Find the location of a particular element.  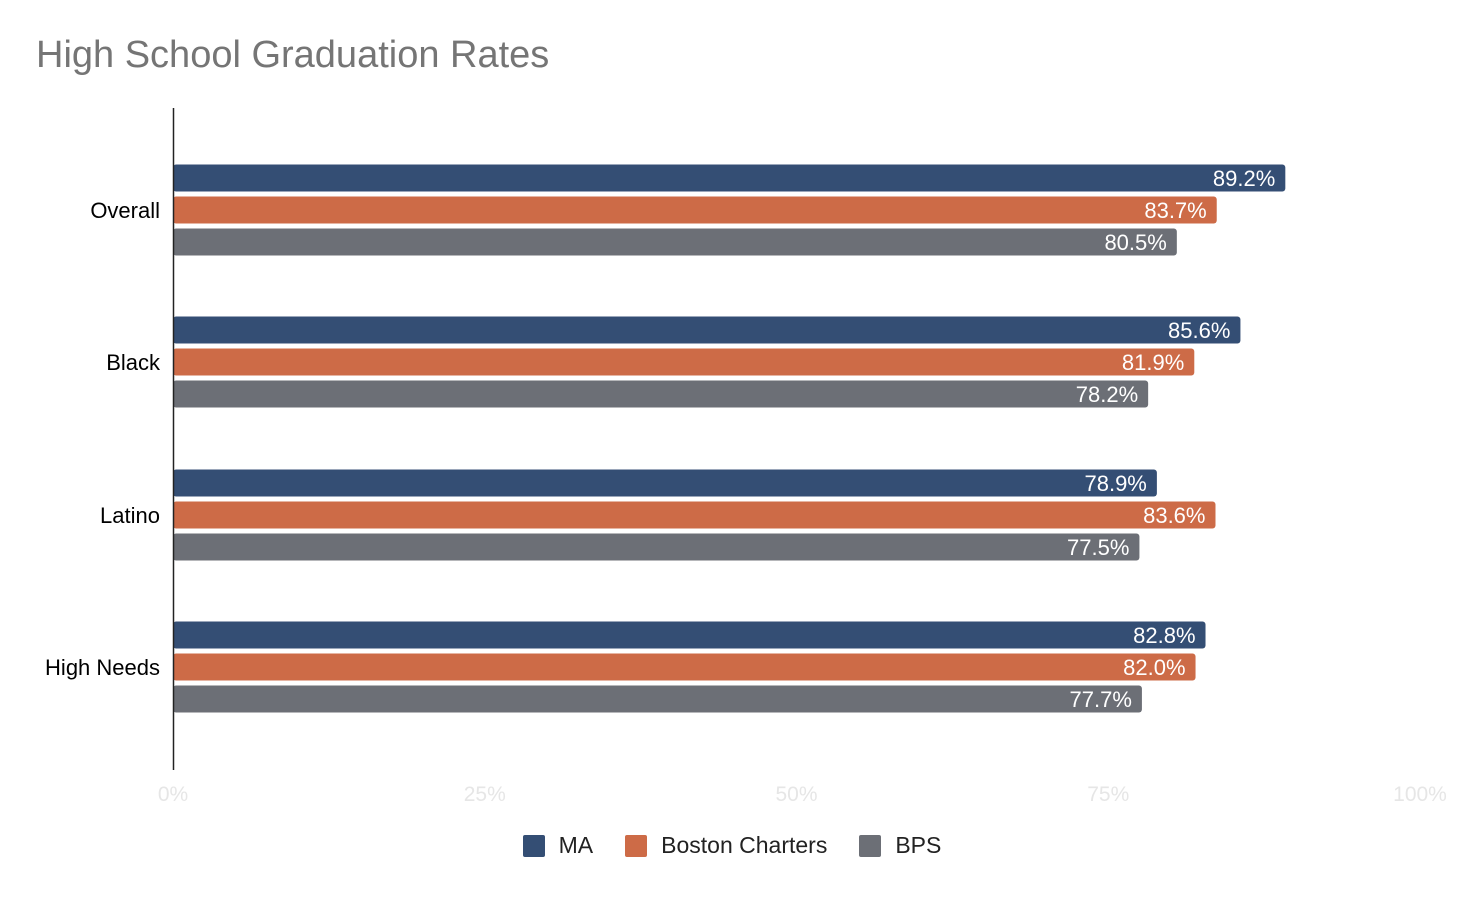

x-tick-label: 50% is located at coordinates (796, 794).